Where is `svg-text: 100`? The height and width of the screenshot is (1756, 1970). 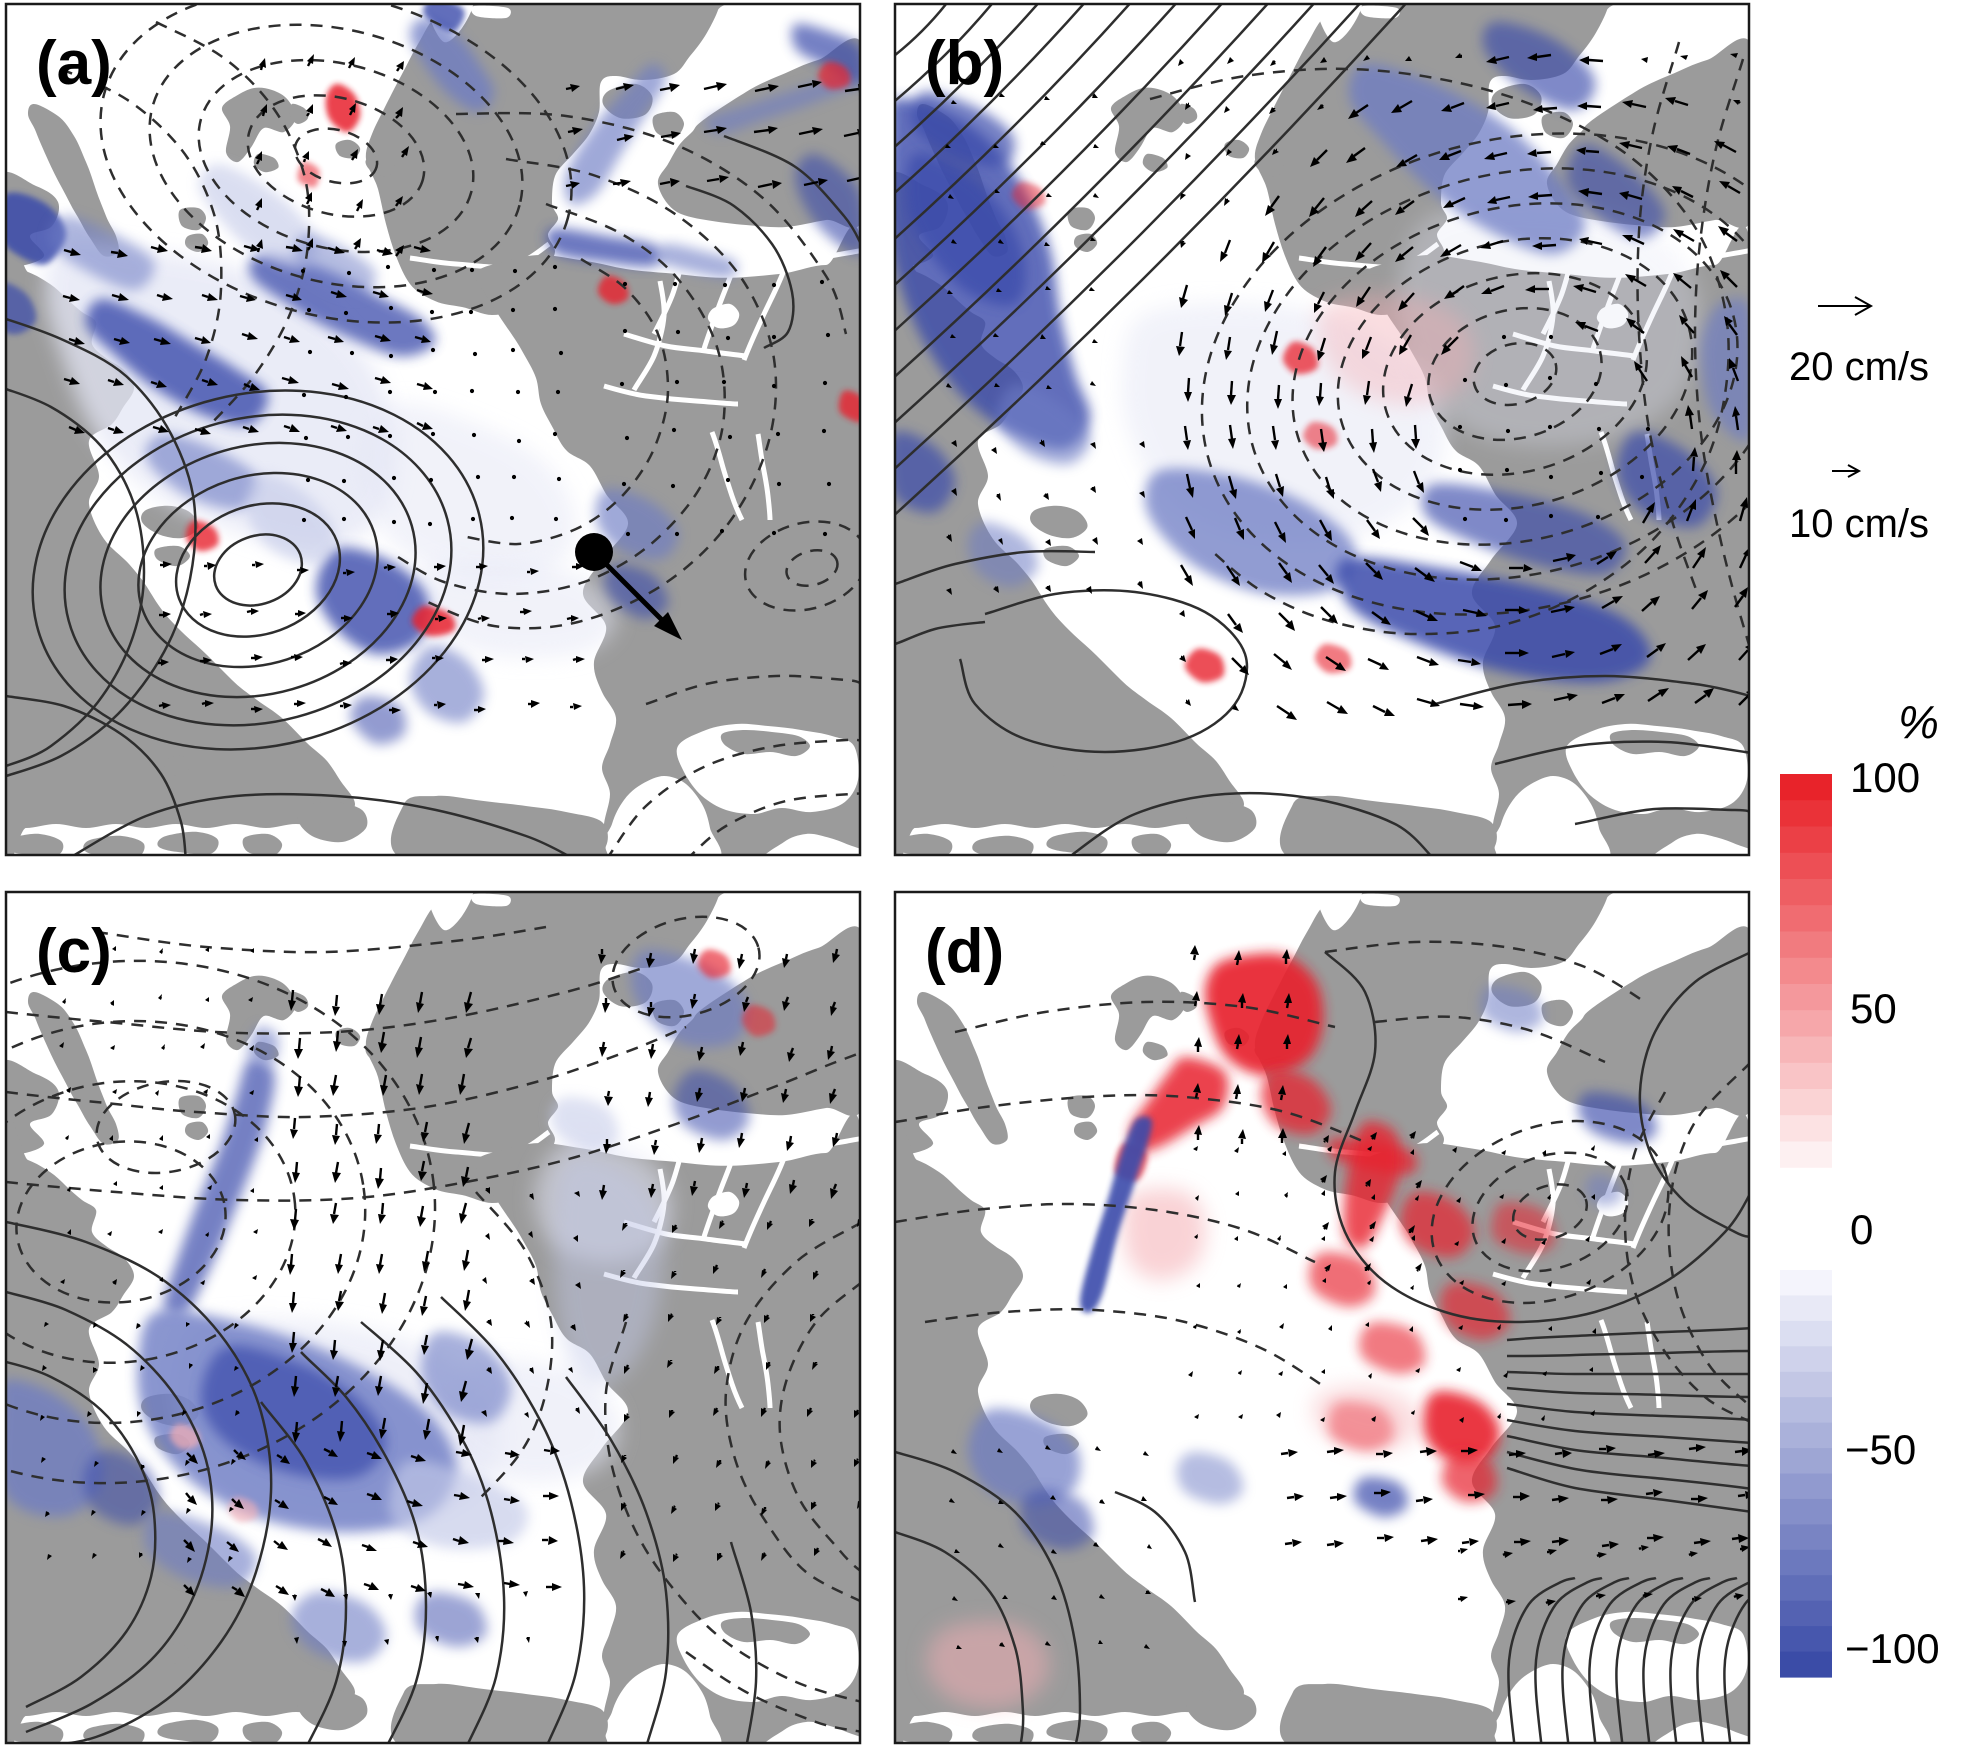 svg-text: 100 is located at coordinates (1885, 777).